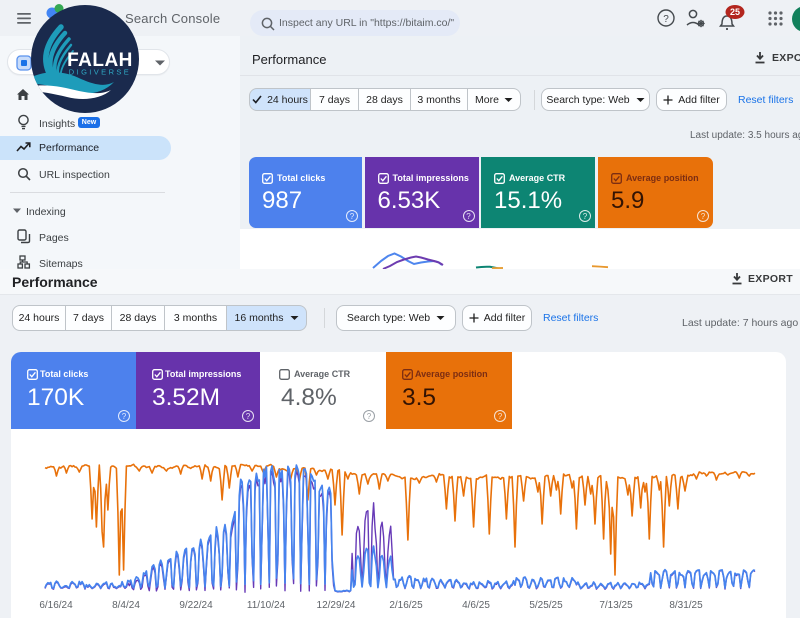 This screenshot has height=618, width=800. What do you see at coordinates (100, 60) in the screenshot?
I see `svg-text: FALAH` at bounding box center [100, 60].